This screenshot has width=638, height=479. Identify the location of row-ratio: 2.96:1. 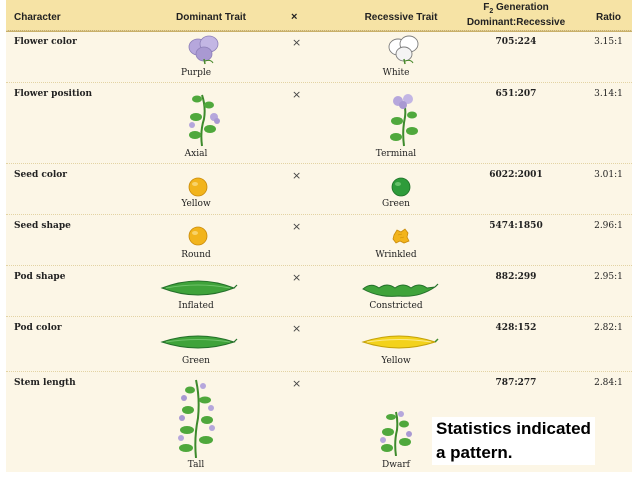
(608, 226).